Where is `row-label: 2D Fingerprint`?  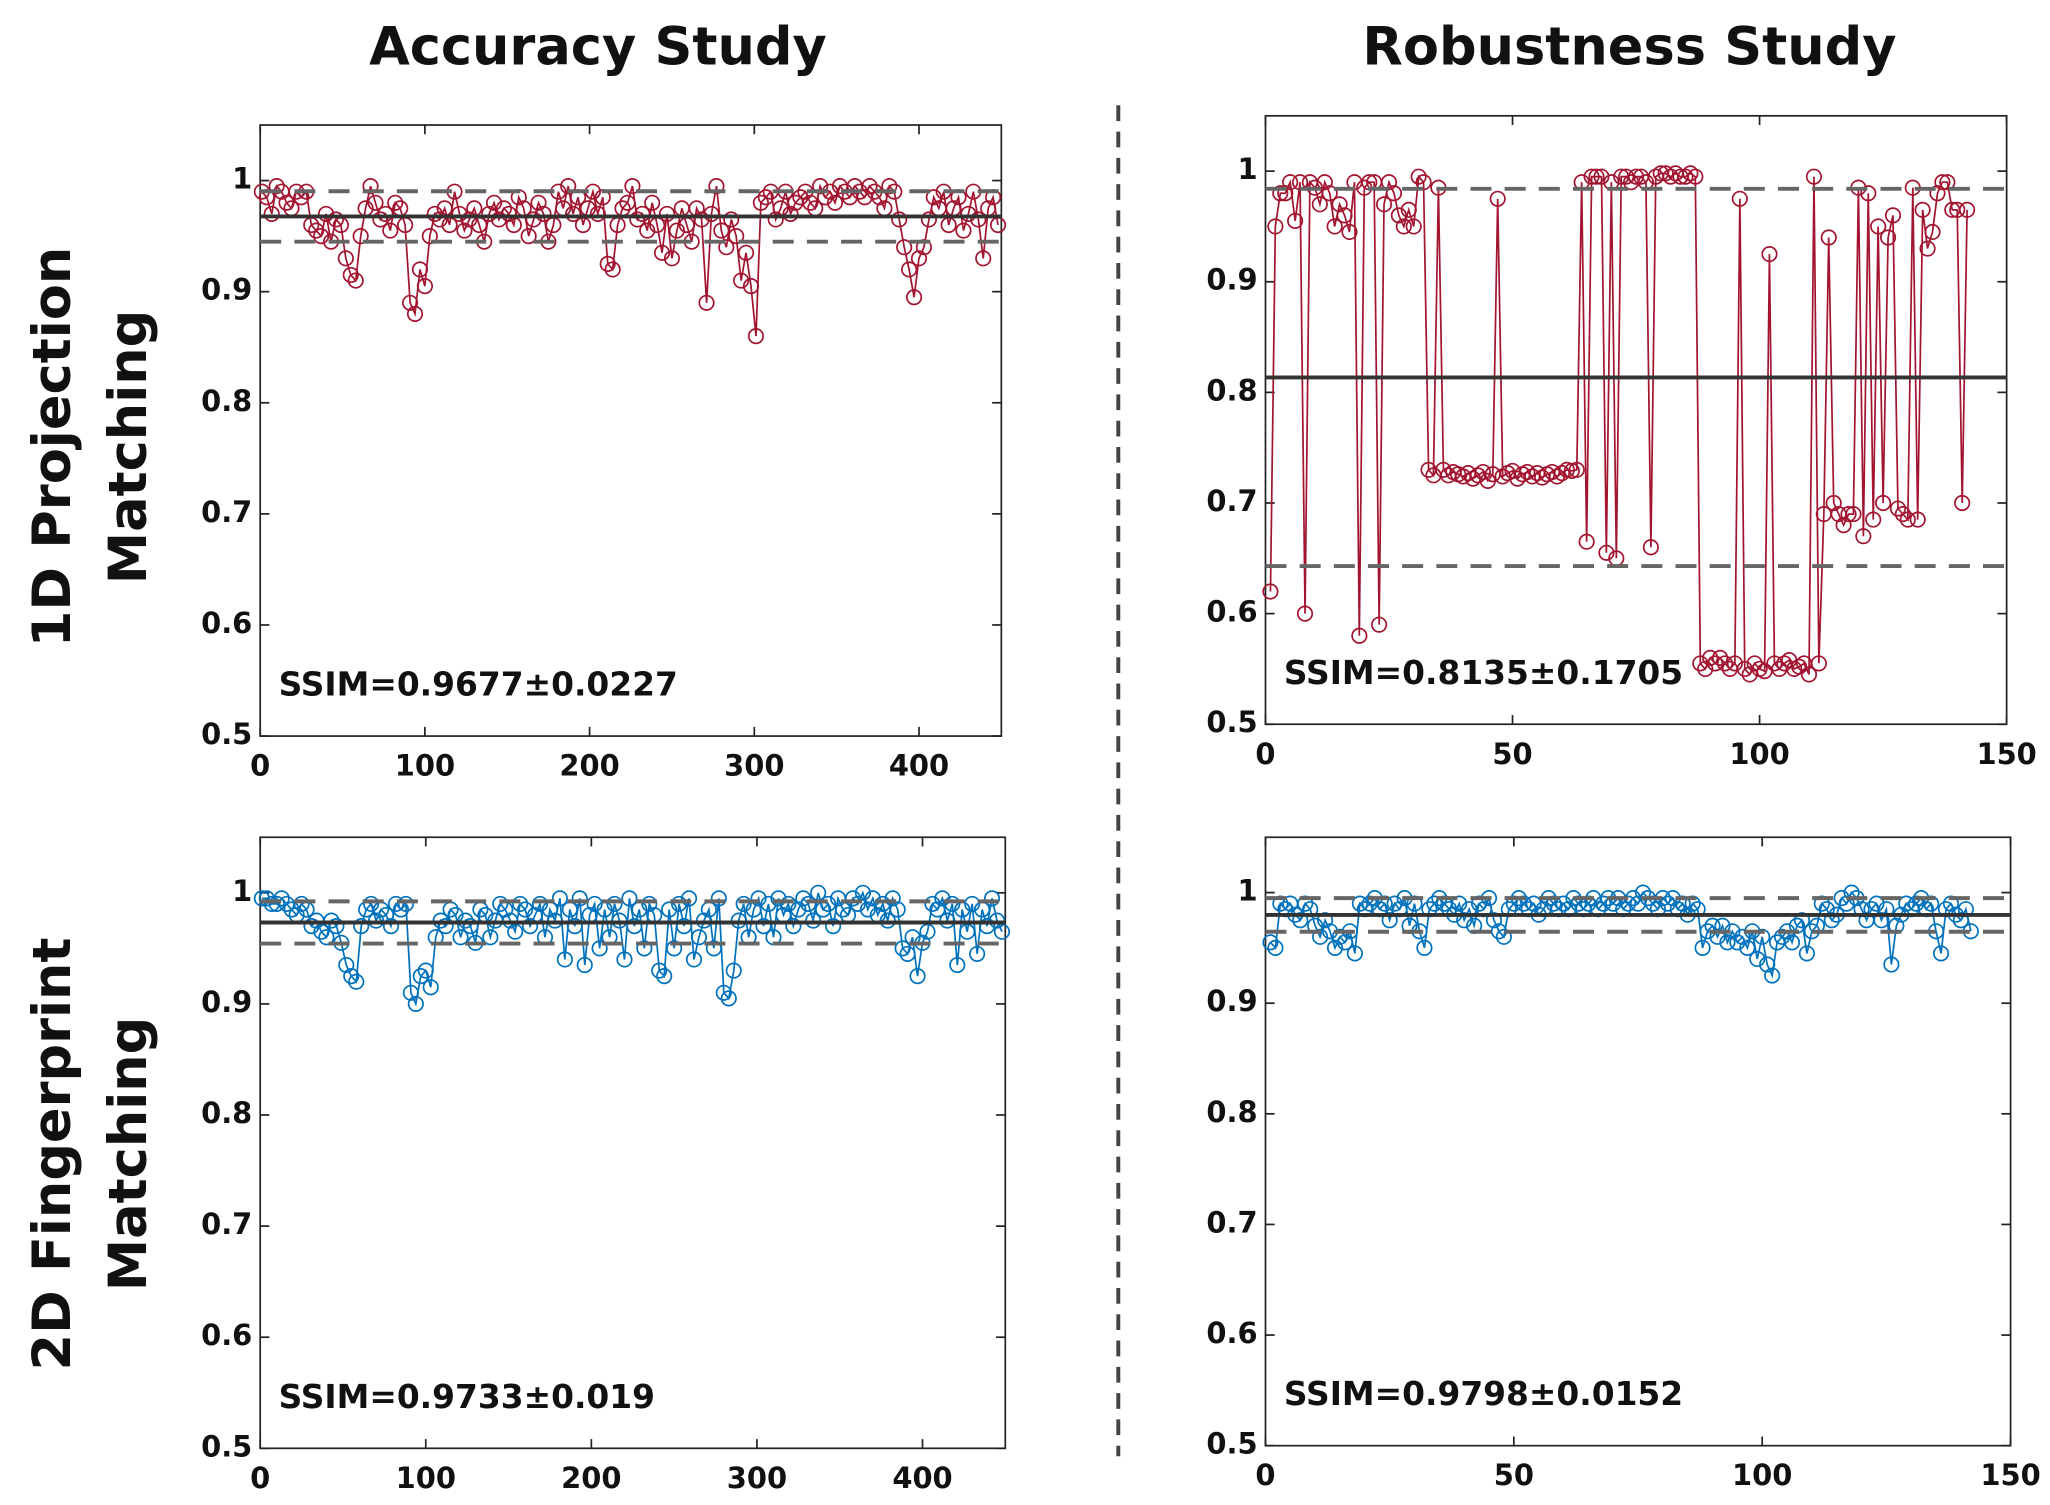 row-label: 2D Fingerprint is located at coordinates (52, 1153).